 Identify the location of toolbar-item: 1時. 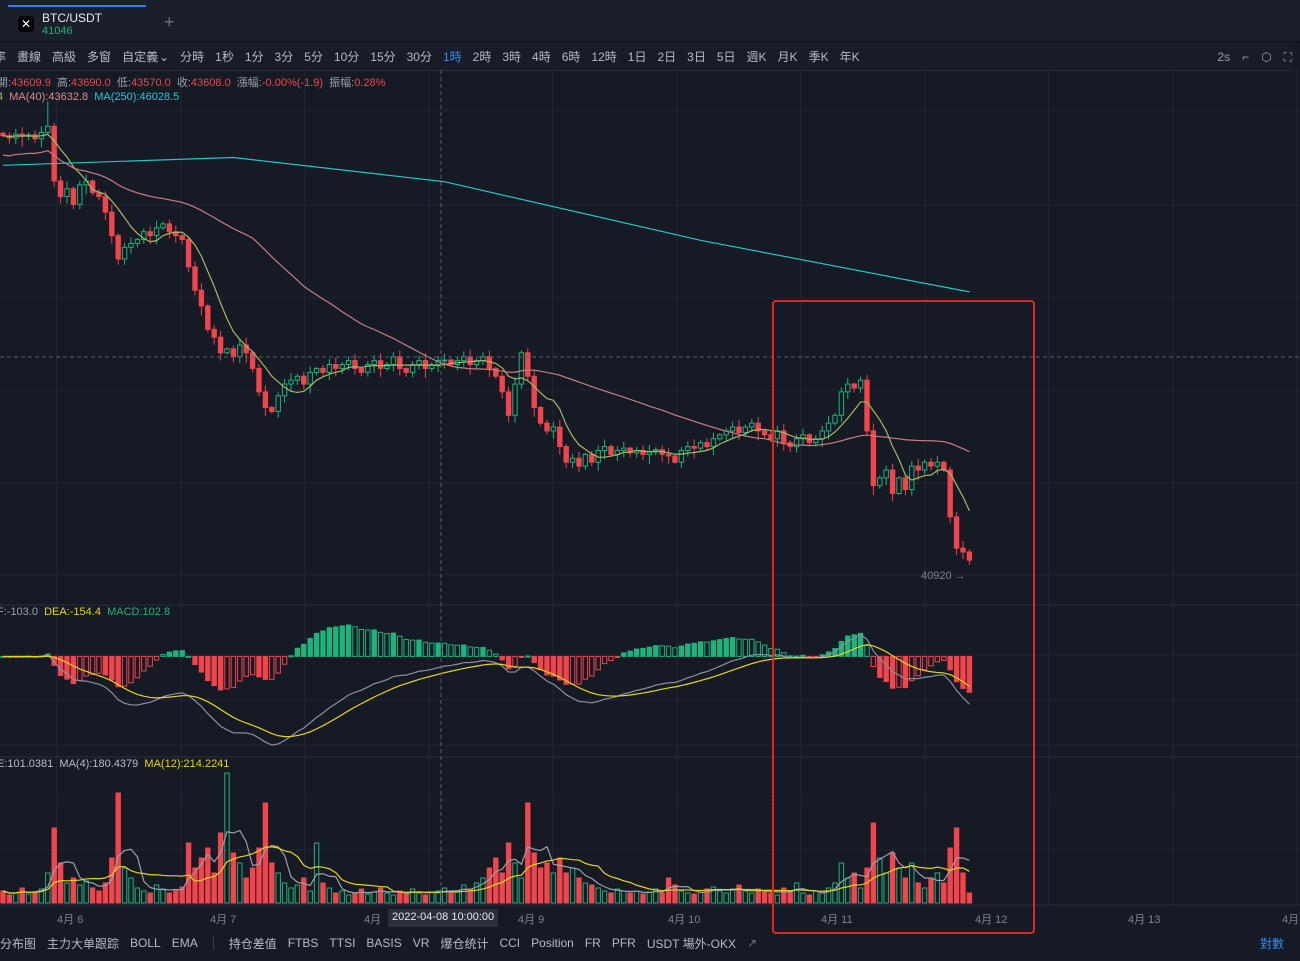
(452, 57).